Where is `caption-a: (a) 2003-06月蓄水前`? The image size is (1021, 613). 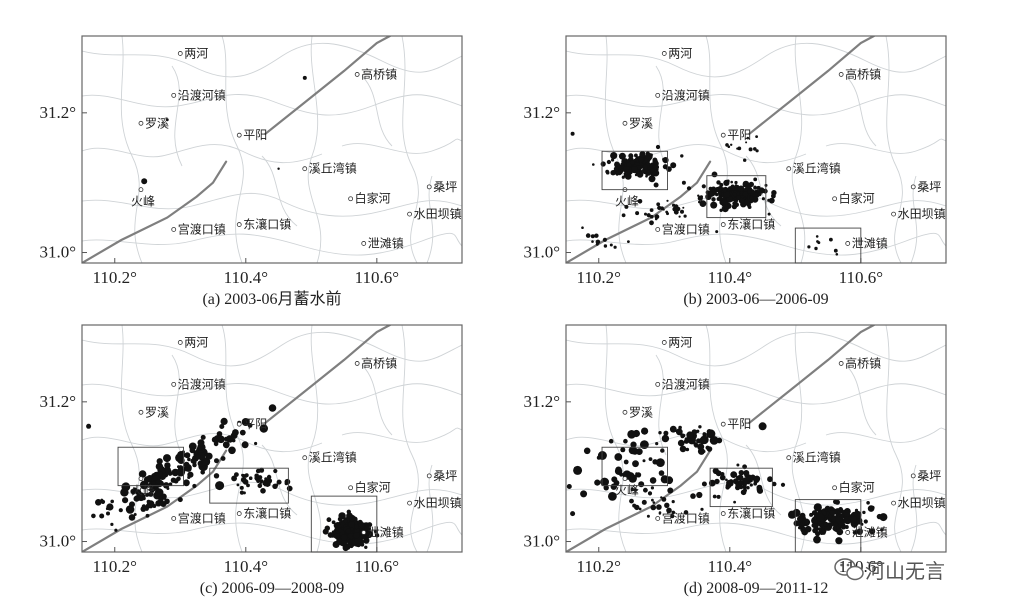
caption-a: (a) 2003-06月蓄水前 is located at coordinates (271, 299).